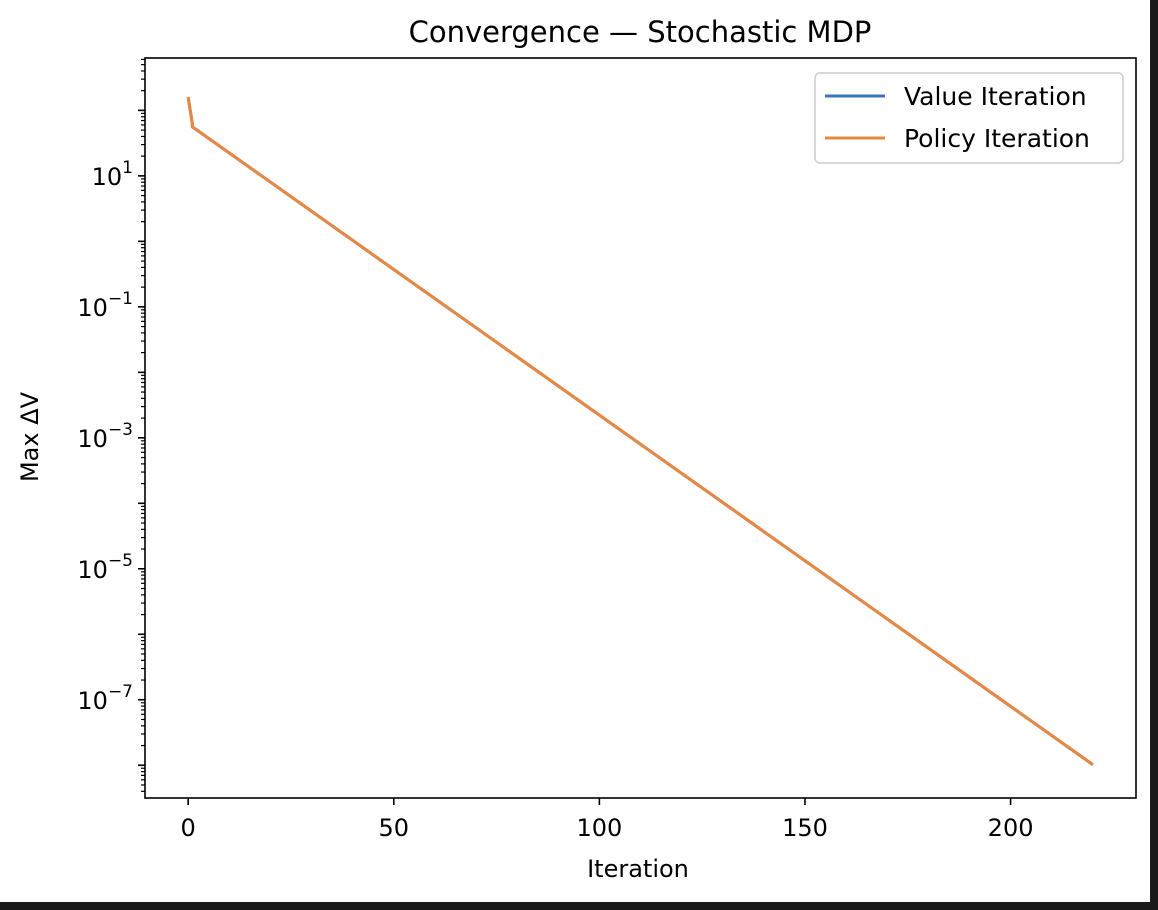 The height and width of the screenshot is (910, 1158). I want to click on x-axis: 0 50 100 150 200, so click(607, 820).